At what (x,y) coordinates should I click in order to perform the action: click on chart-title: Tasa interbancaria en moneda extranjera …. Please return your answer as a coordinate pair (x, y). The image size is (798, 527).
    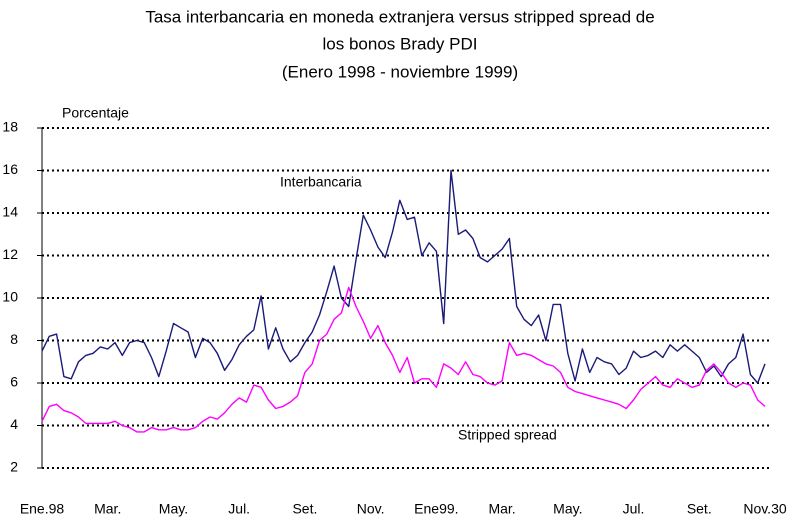
    Looking at the image, I should click on (399, 16).